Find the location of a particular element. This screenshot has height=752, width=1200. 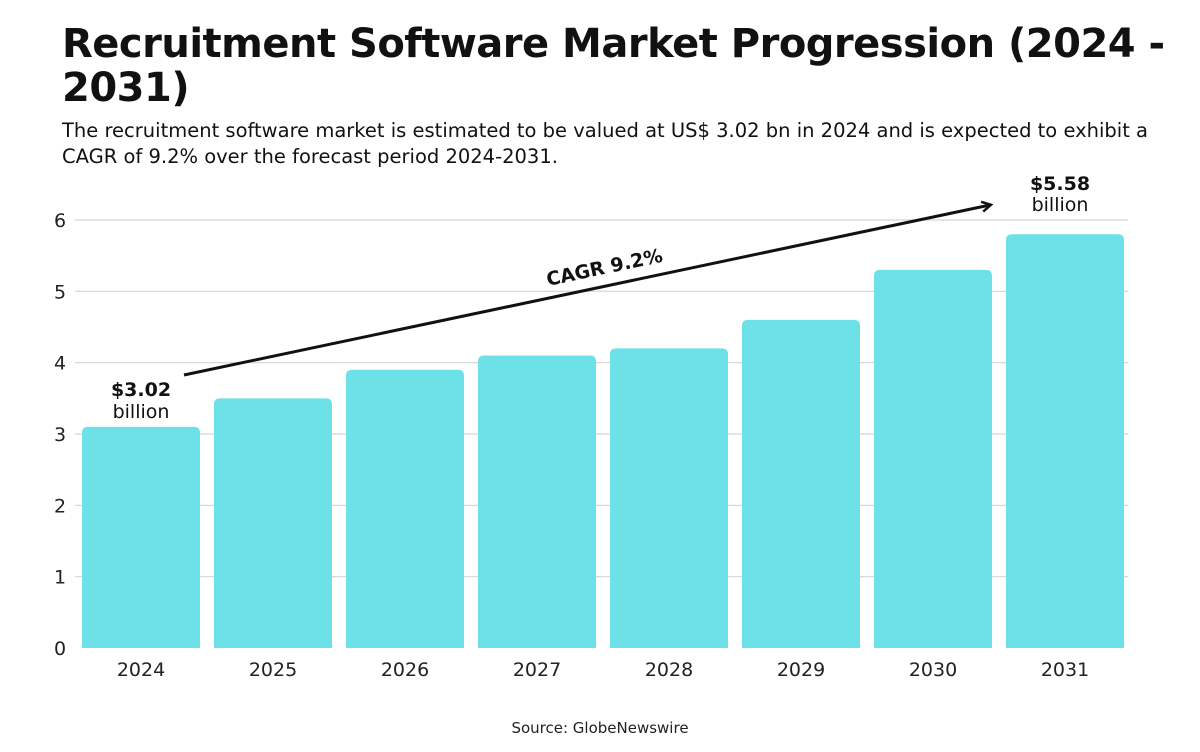

y-tick-label: 1 is located at coordinates (60, 578).